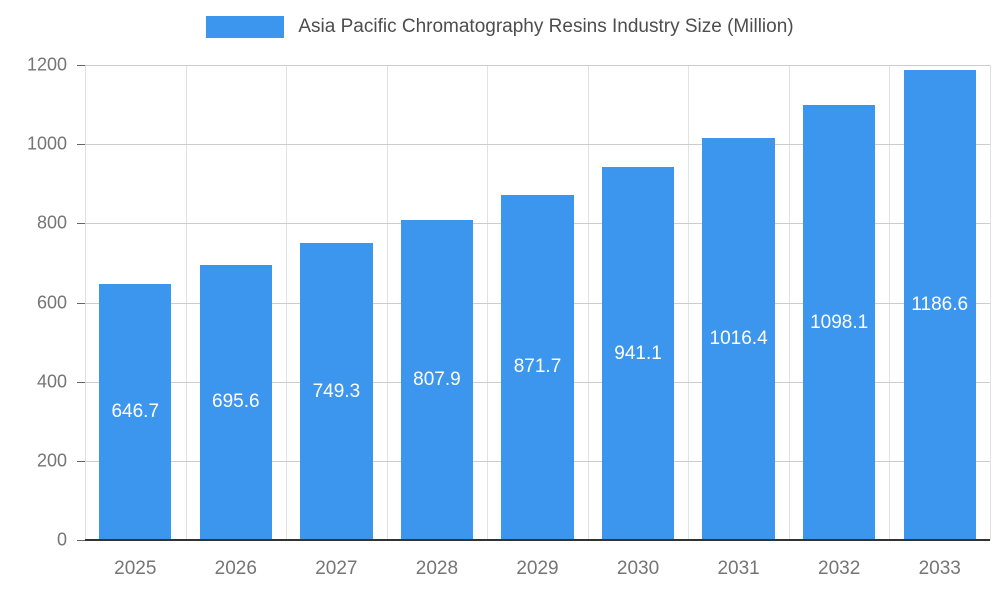 The image size is (1000, 600). Describe the element at coordinates (245, 27) in the screenshot. I see `legend-swatch` at that location.